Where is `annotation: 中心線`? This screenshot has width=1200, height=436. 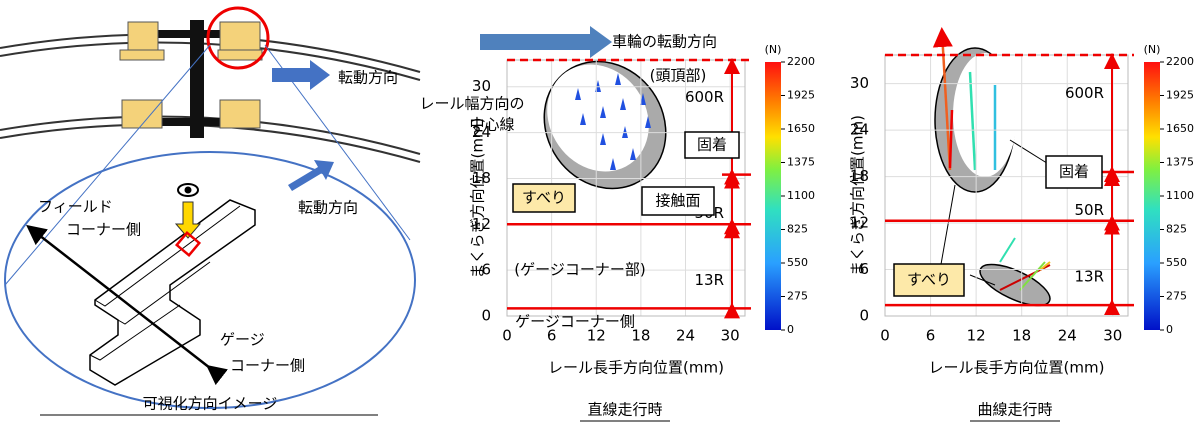 annotation: 中心線 is located at coordinates (491, 125).